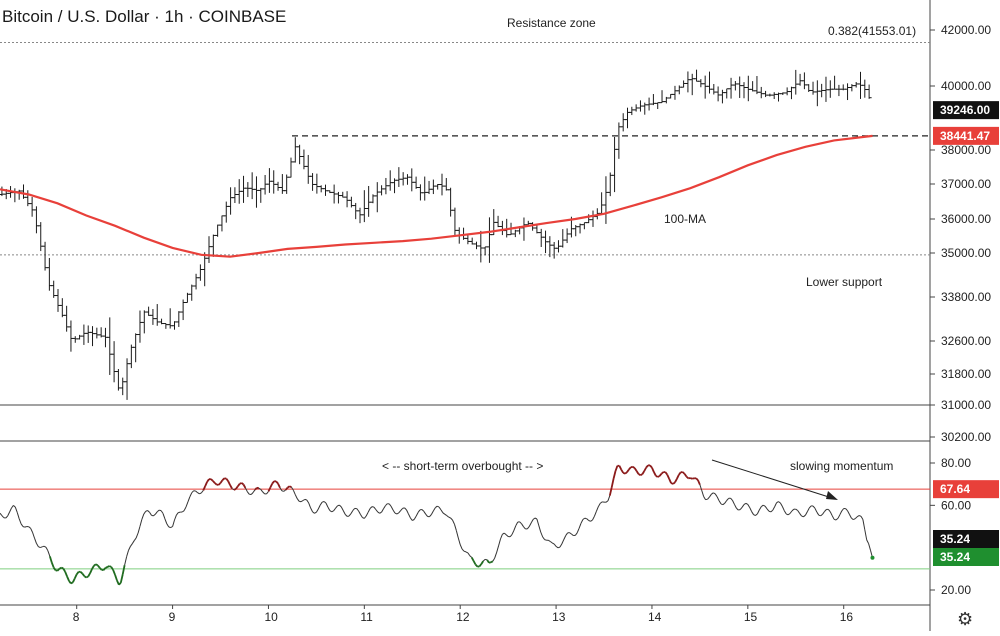  I want to click on x-tick-label: 16, so click(847, 617).